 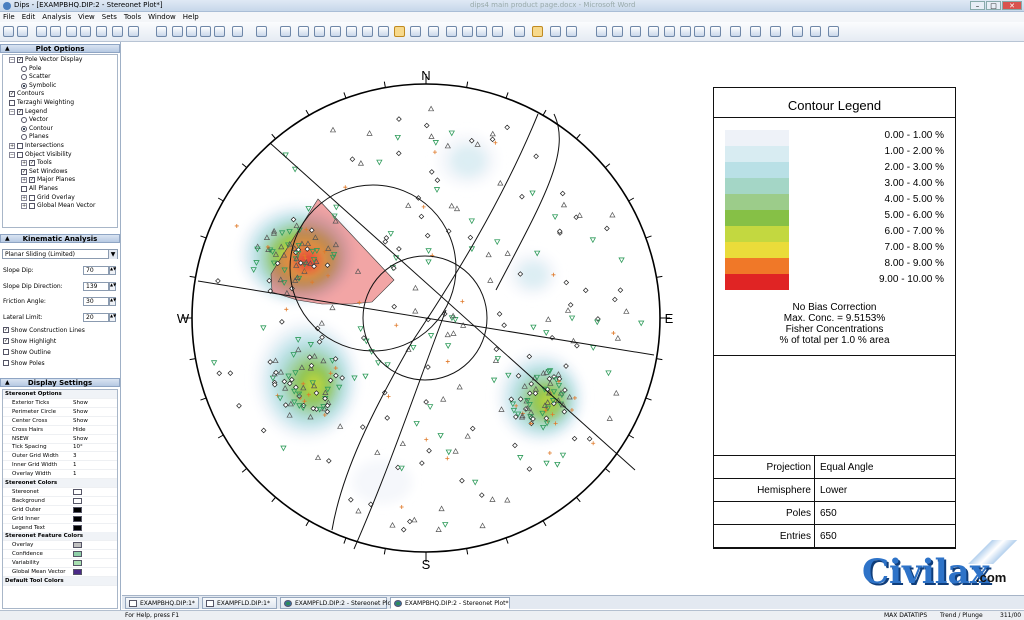 I want to click on tree-item-grid-overlay: + Grid Overlay, so click(x=48, y=198).